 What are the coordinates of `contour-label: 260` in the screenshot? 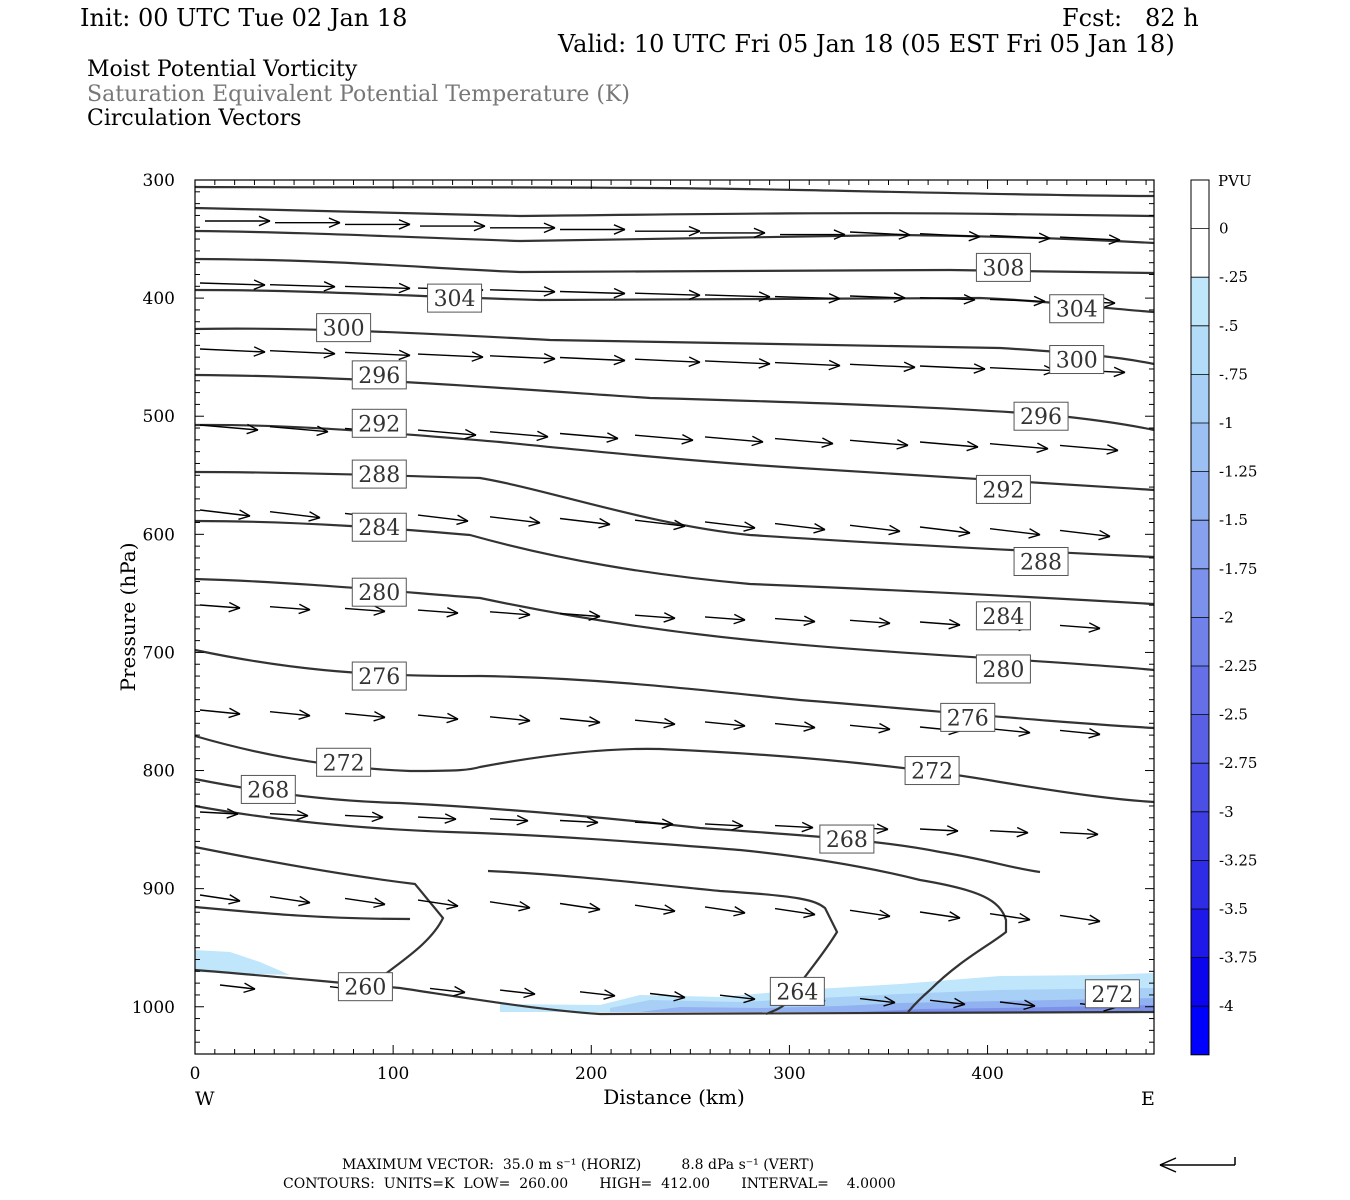 It's located at (365, 988).